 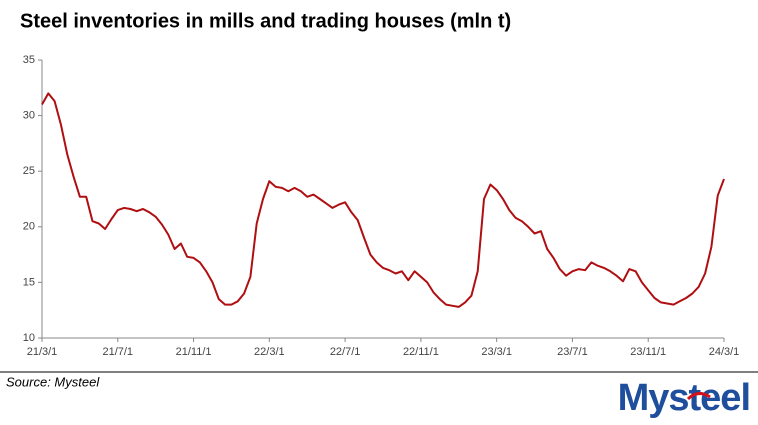 I want to click on y-tick-label: 35, so click(x=29, y=60).